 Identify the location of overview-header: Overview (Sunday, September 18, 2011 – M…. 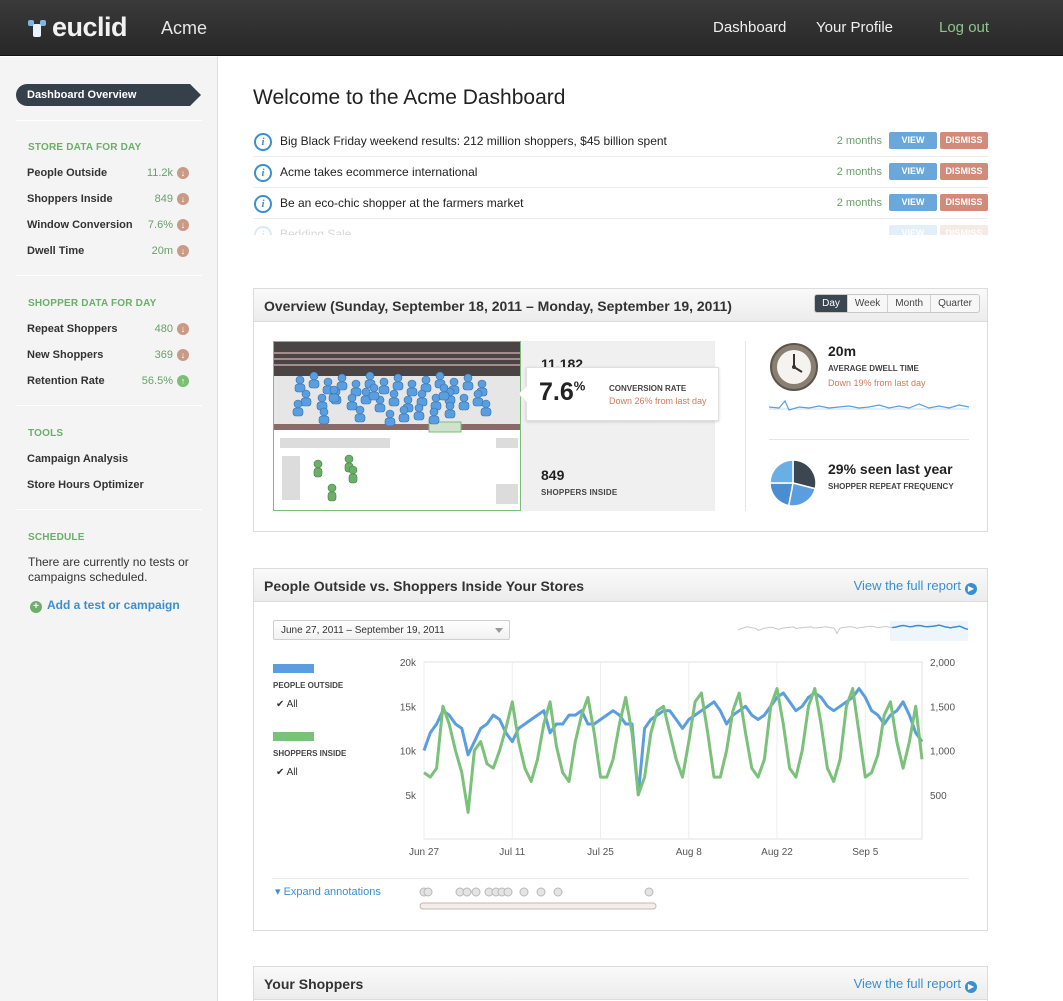
(620, 305).